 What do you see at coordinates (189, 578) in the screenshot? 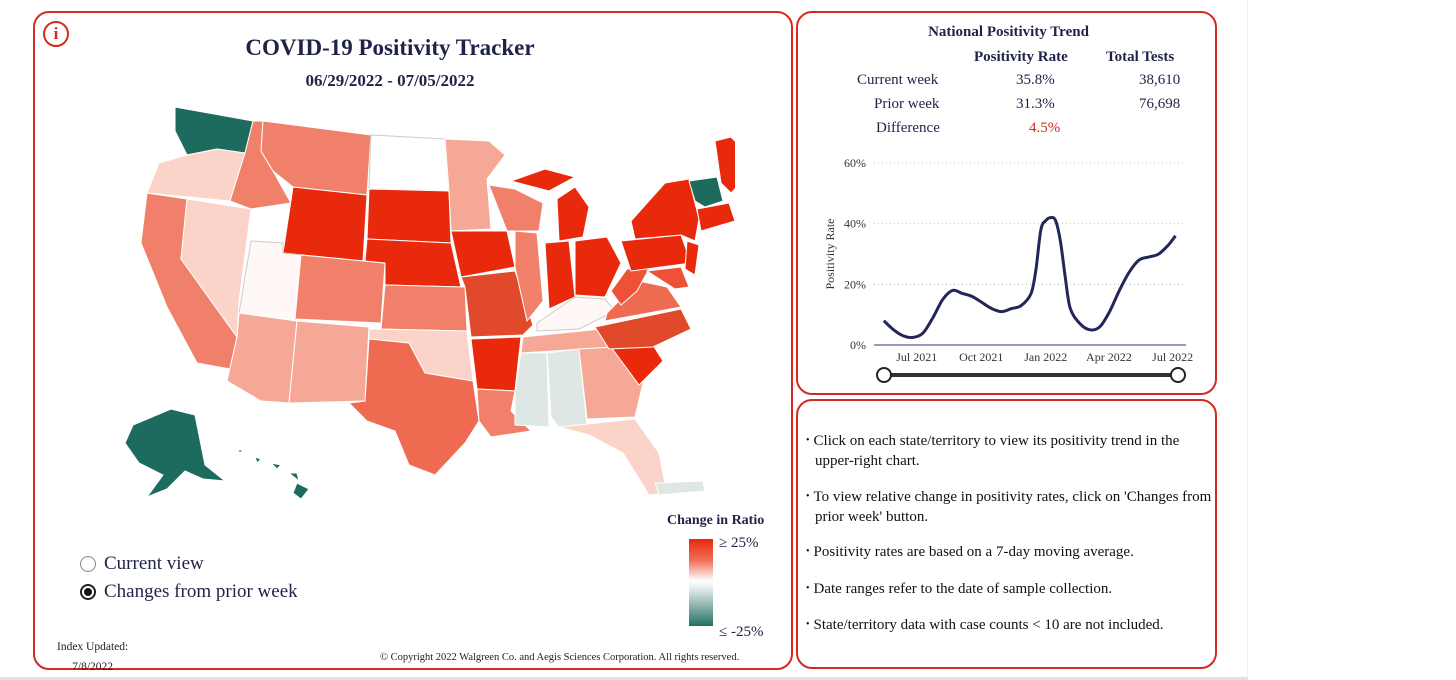
I see `view-options: Current view Changes from prior week` at bounding box center [189, 578].